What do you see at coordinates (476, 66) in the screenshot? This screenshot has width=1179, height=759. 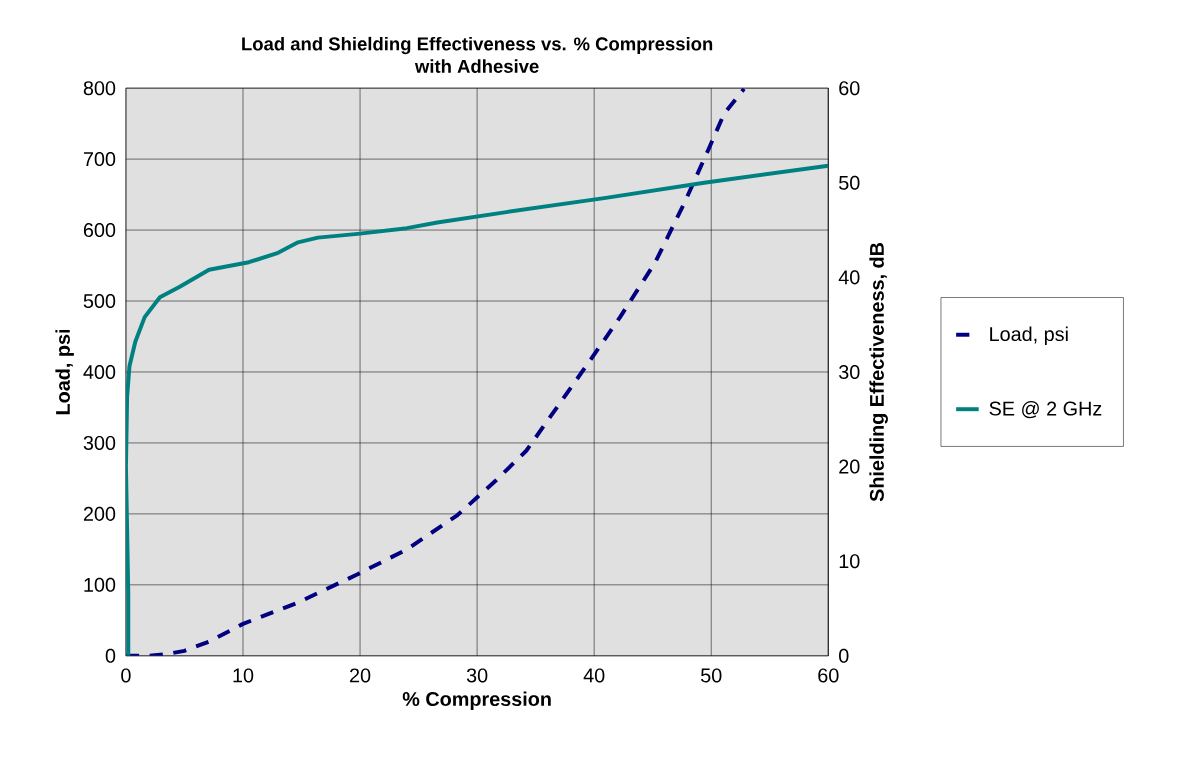 I see `chart-subtitle: with Adhesive` at bounding box center [476, 66].